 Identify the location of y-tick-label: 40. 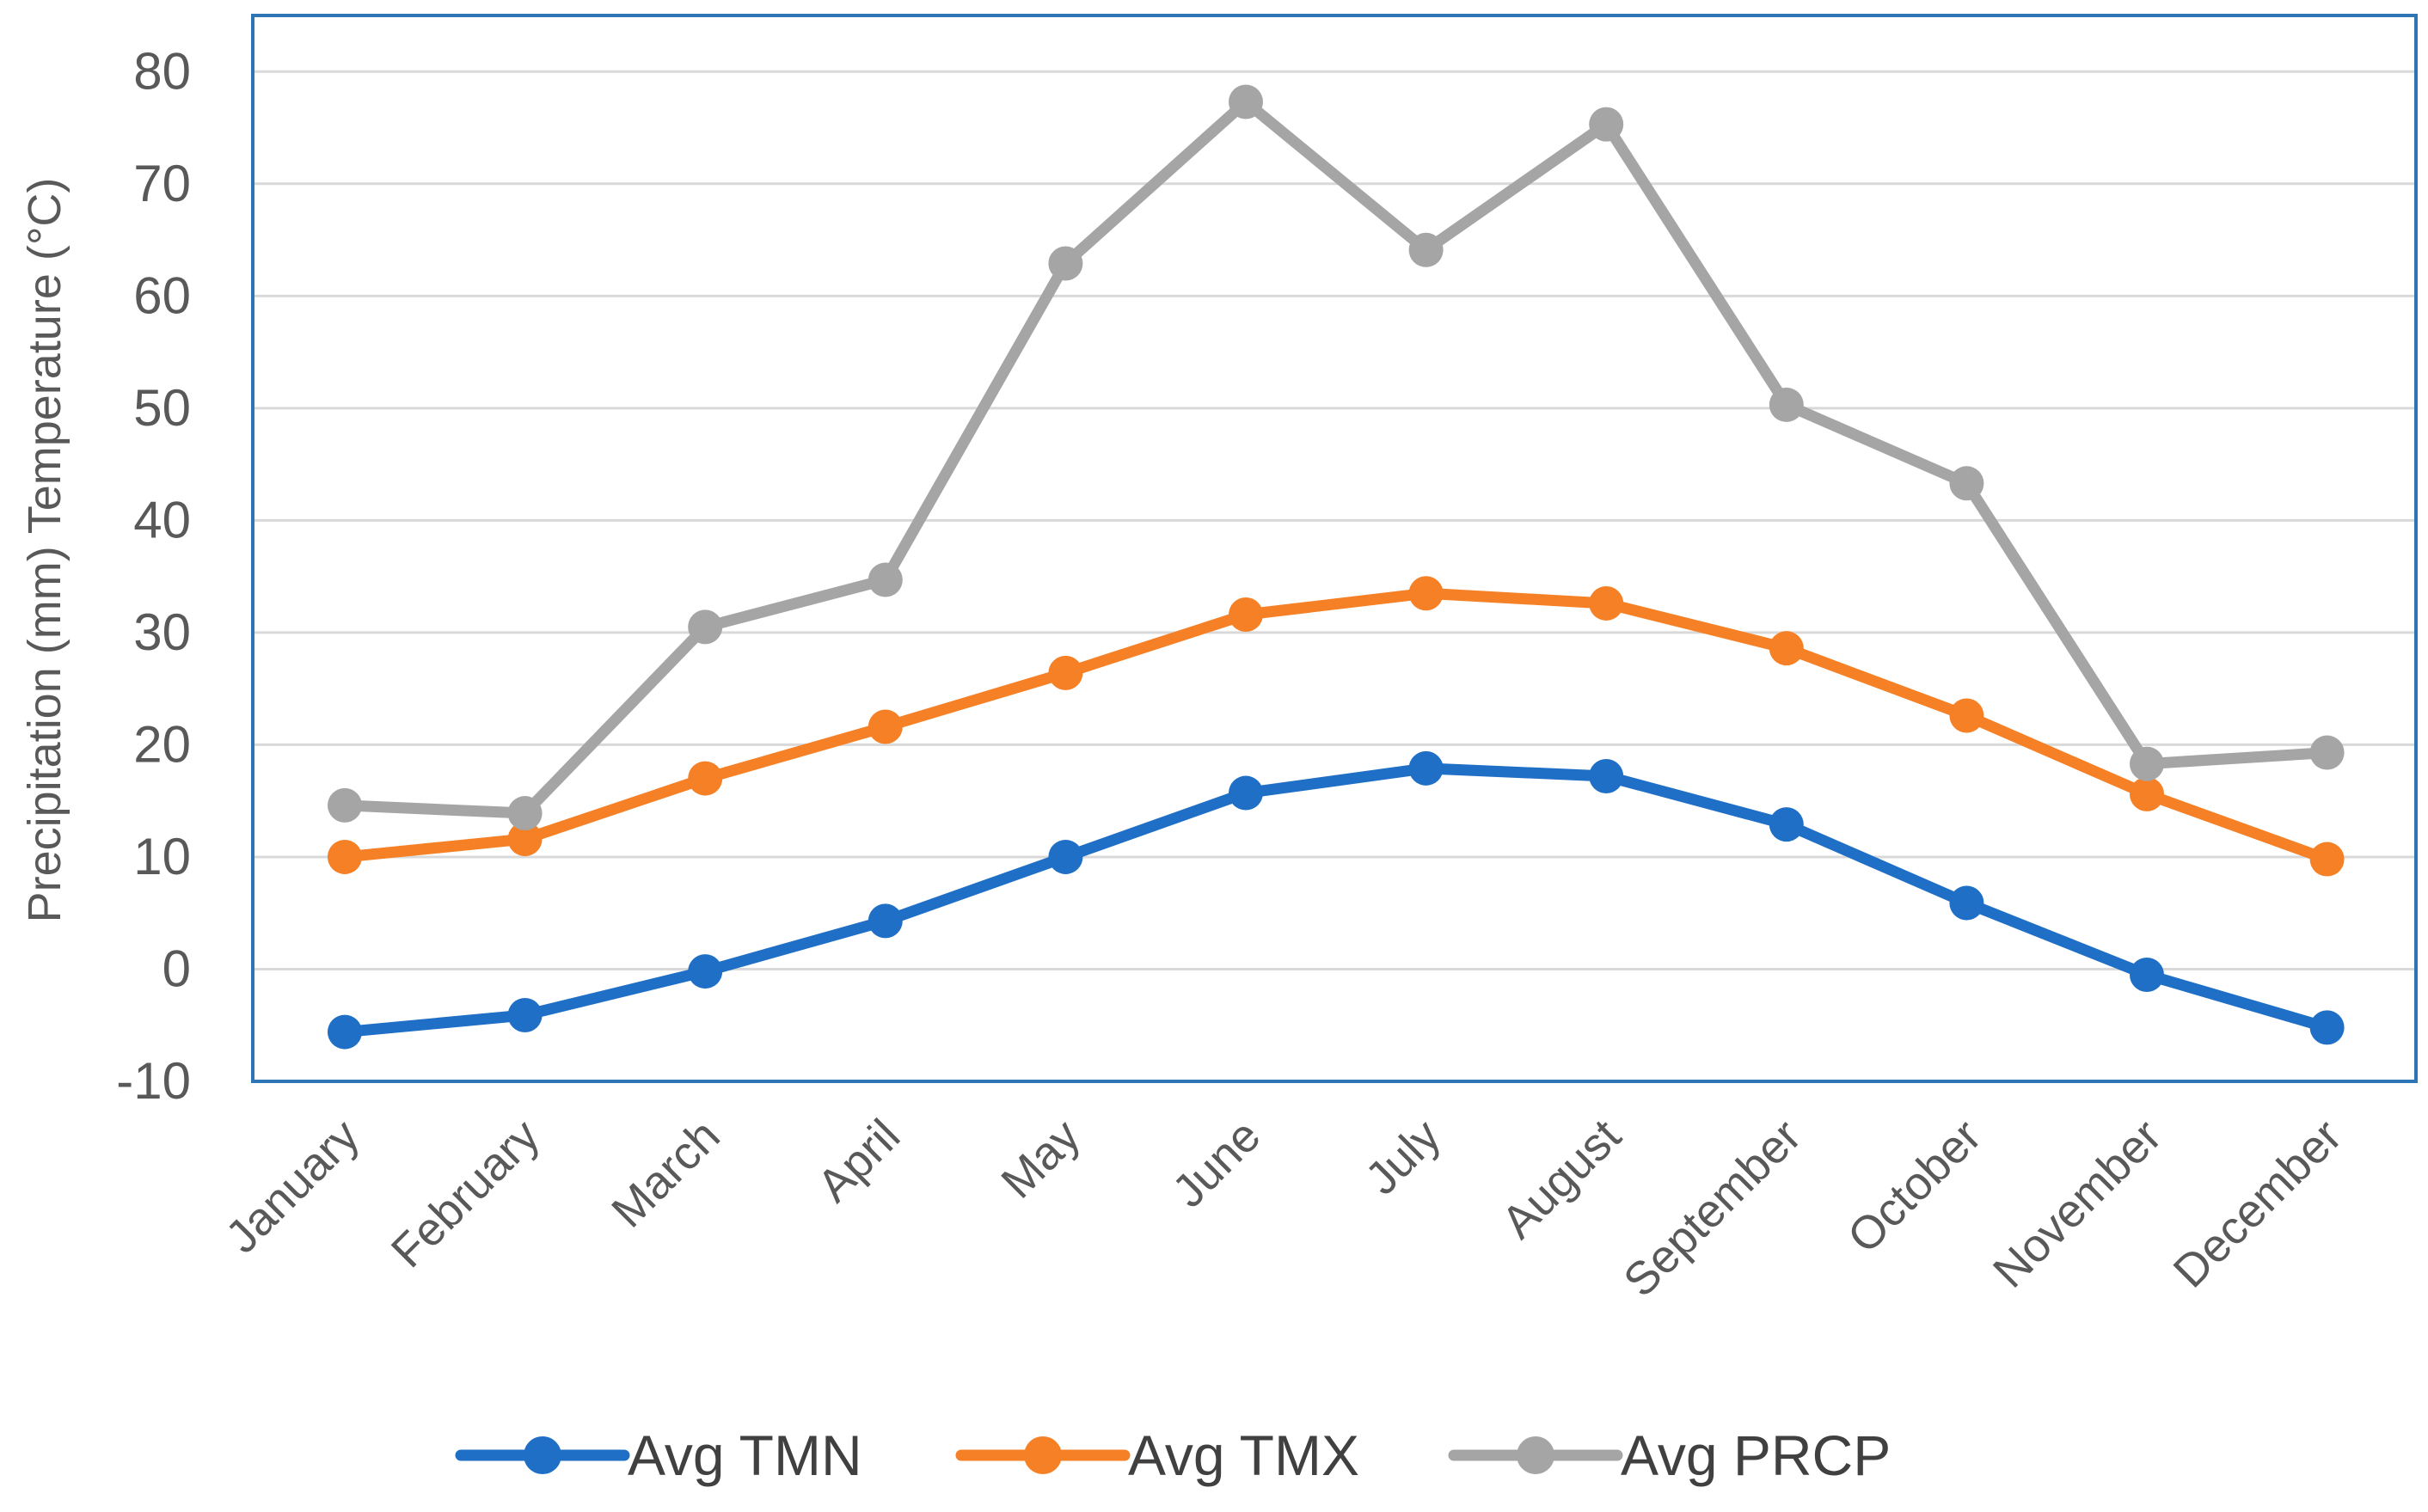
(162, 519).